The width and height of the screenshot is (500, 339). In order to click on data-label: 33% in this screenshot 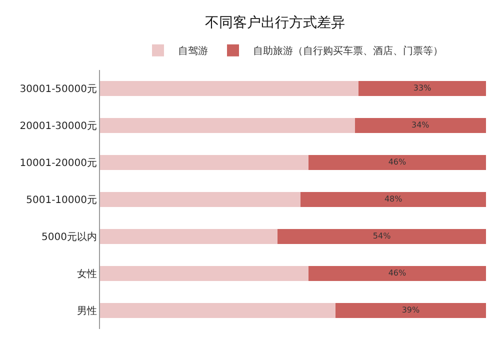, I will do `click(422, 88)`.